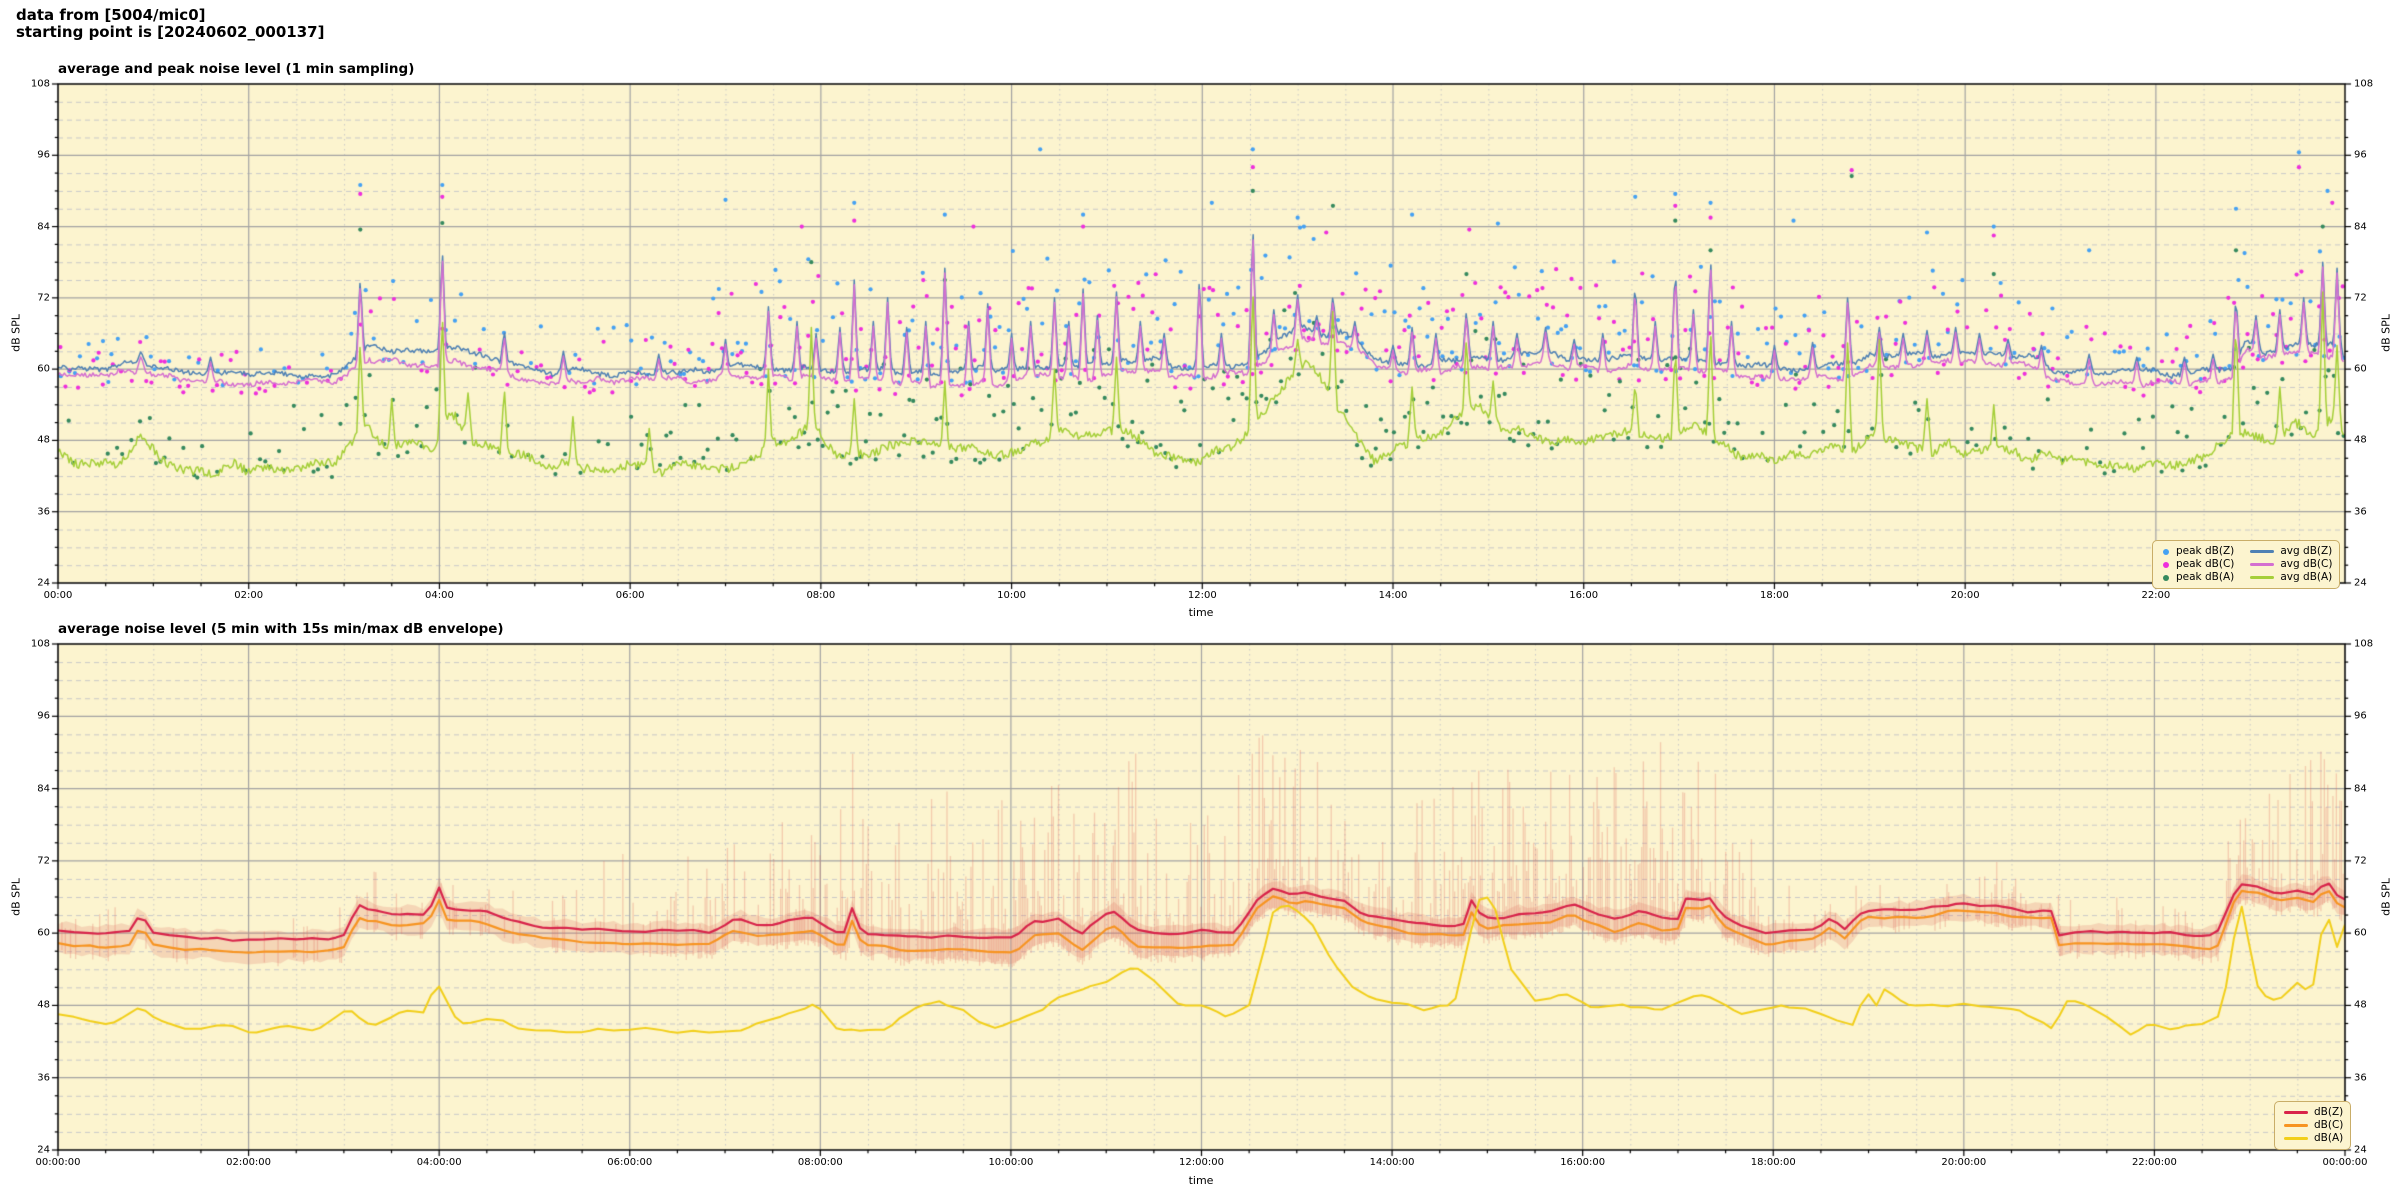  Describe the element at coordinates (1773, 1162) in the screenshot. I see `x-tick-label: 18:00:00` at that location.